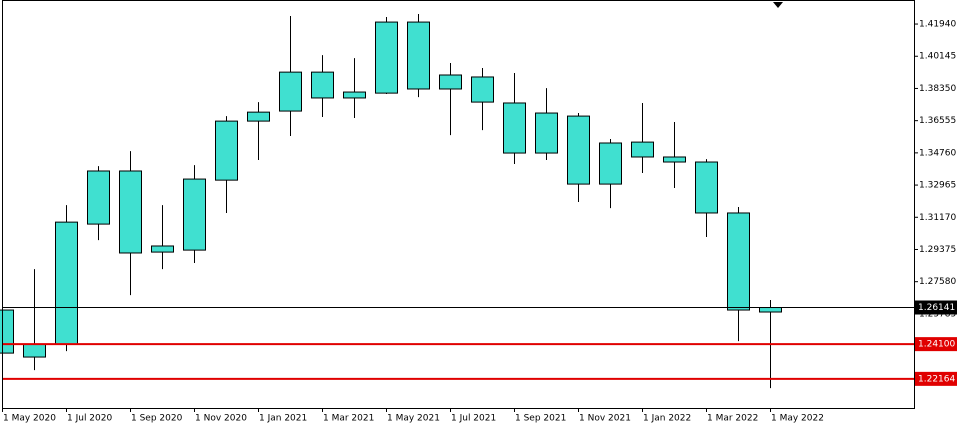 Image resolution: width=958 pixels, height=427 pixels. I want to click on x-tick-label: 1 Nov 2021, so click(605, 419).